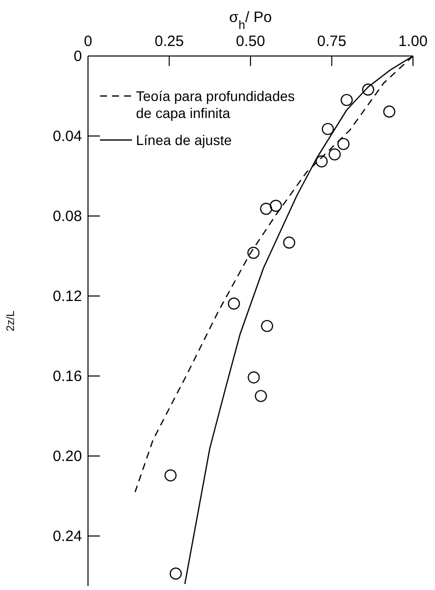  I want to click on y-tick-label: 0, so click(78, 56).